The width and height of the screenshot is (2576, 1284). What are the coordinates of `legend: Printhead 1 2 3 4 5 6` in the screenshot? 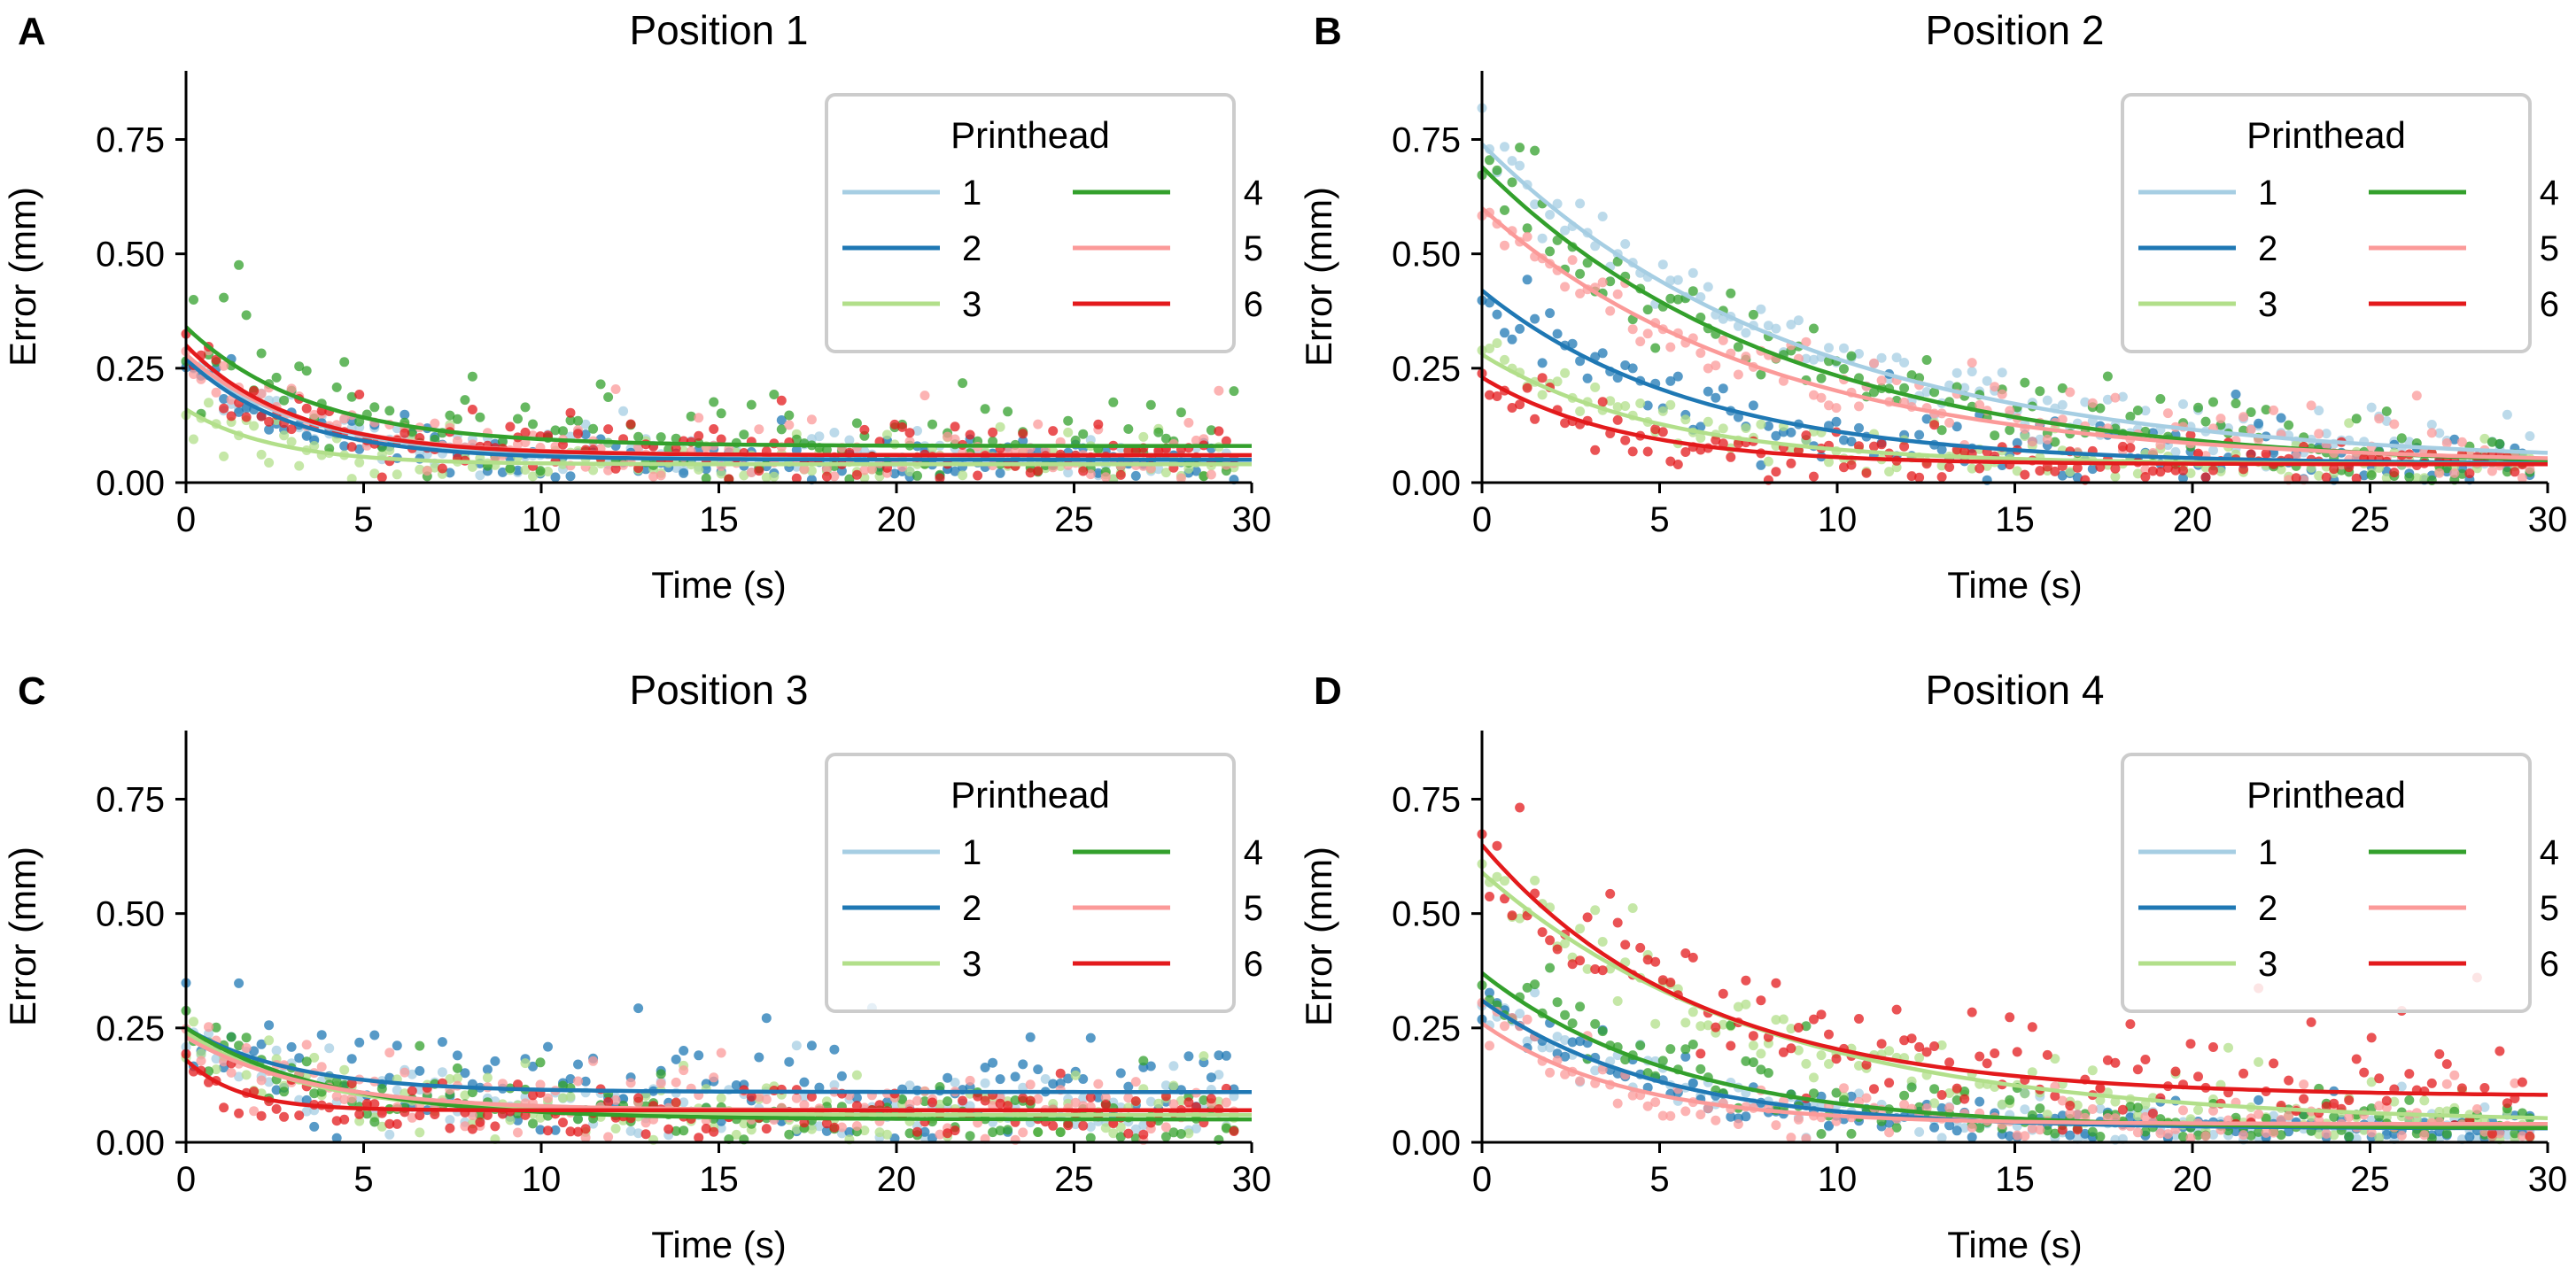 It's located at (2340, 223).